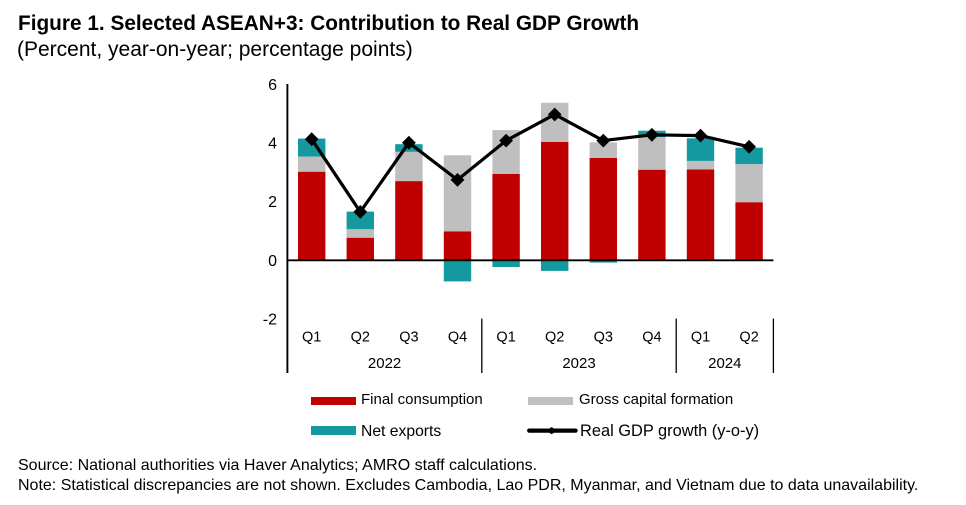  I want to click on svg-text: 0, so click(272, 261).